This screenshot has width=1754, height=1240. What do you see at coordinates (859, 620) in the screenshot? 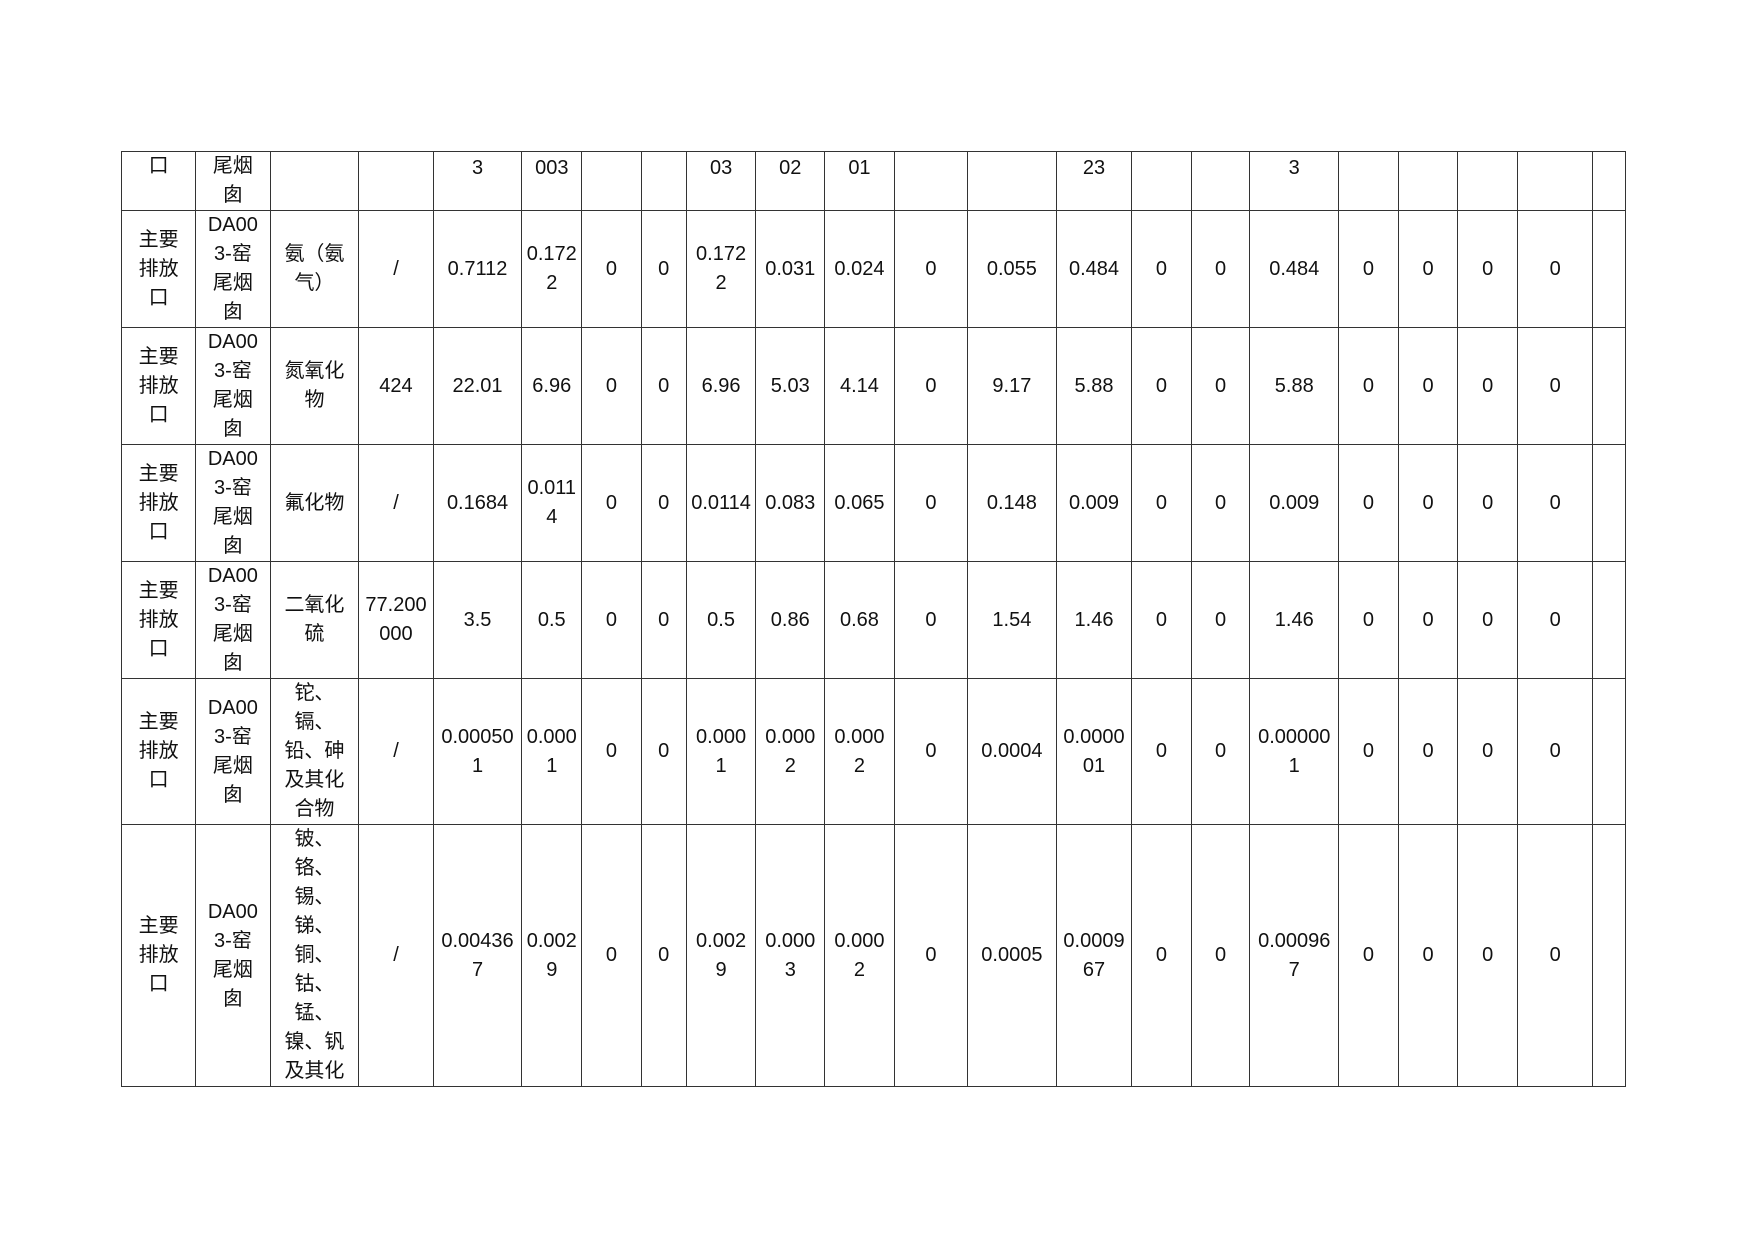
I see `table-cell: 0.68` at bounding box center [859, 620].